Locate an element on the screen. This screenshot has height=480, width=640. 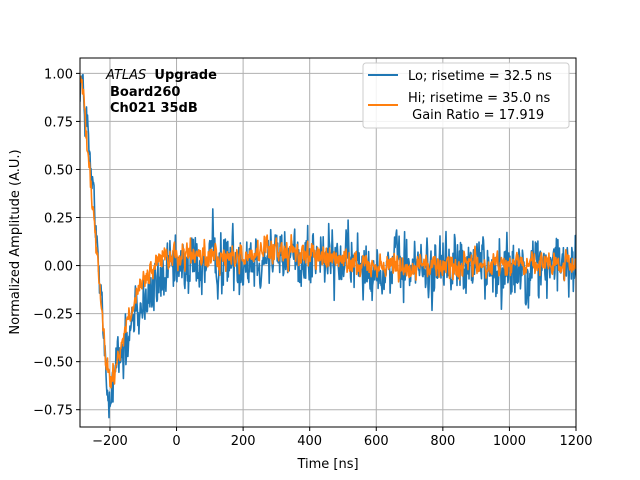
y-tick-label: 0.75 is located at coordinates (58, 122).